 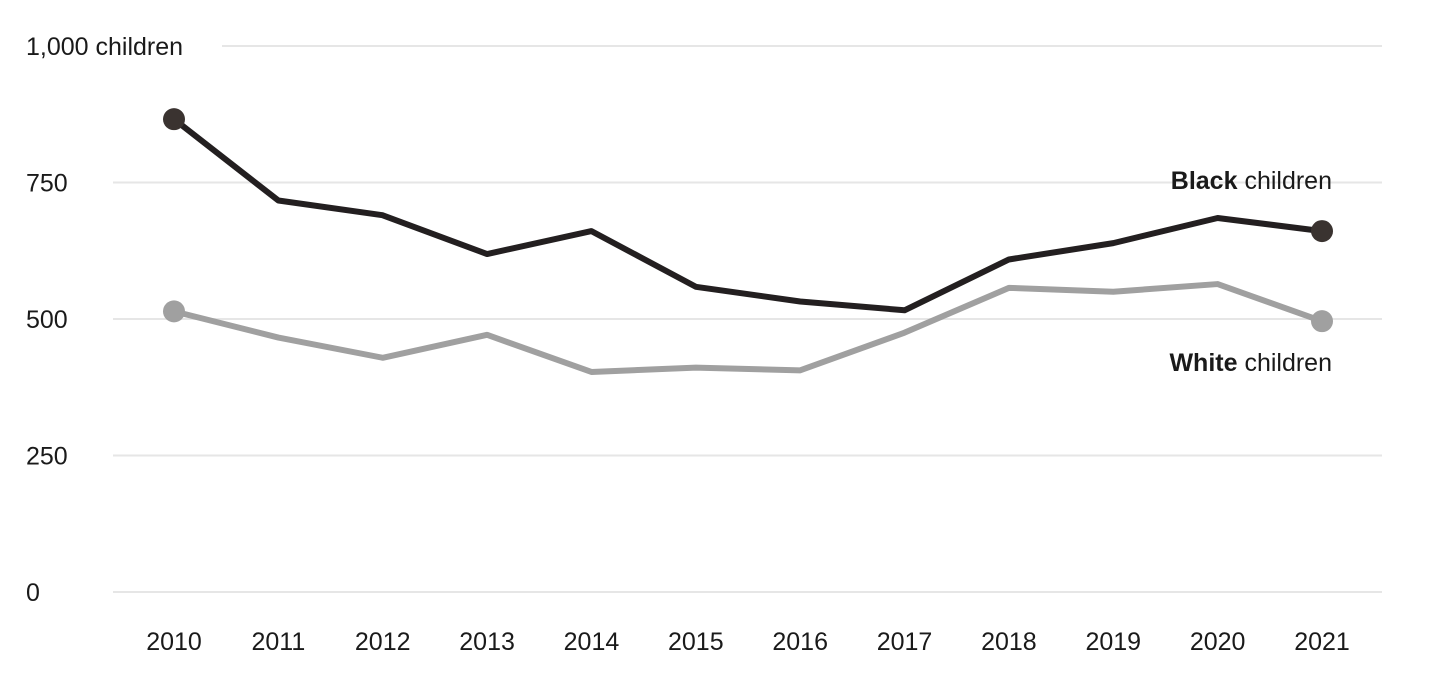 I want to click on x-tick-label: 2019, so click(x=1113, y=642).